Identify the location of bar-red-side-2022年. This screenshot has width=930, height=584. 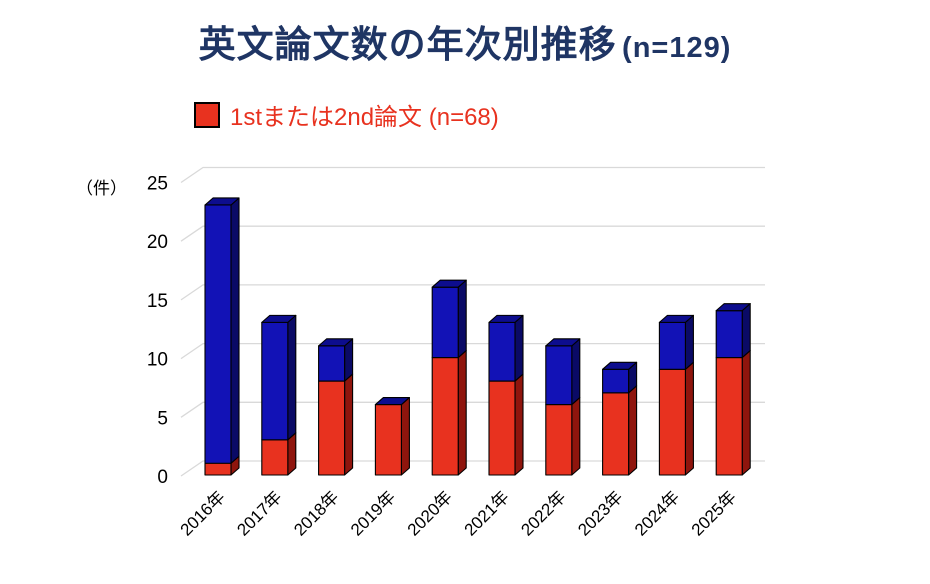
(576, 436).